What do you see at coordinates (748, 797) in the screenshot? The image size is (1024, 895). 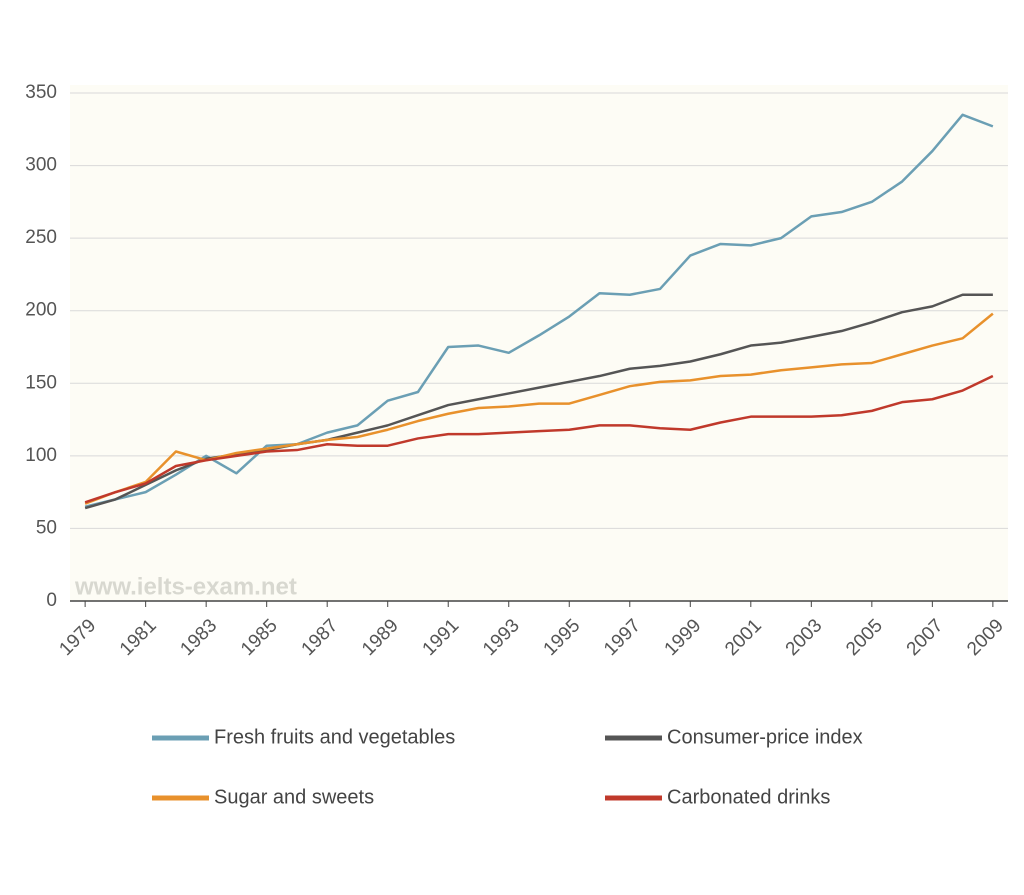 I see `legend-label: Carbonated drinks` at bounding box center [748, 797].